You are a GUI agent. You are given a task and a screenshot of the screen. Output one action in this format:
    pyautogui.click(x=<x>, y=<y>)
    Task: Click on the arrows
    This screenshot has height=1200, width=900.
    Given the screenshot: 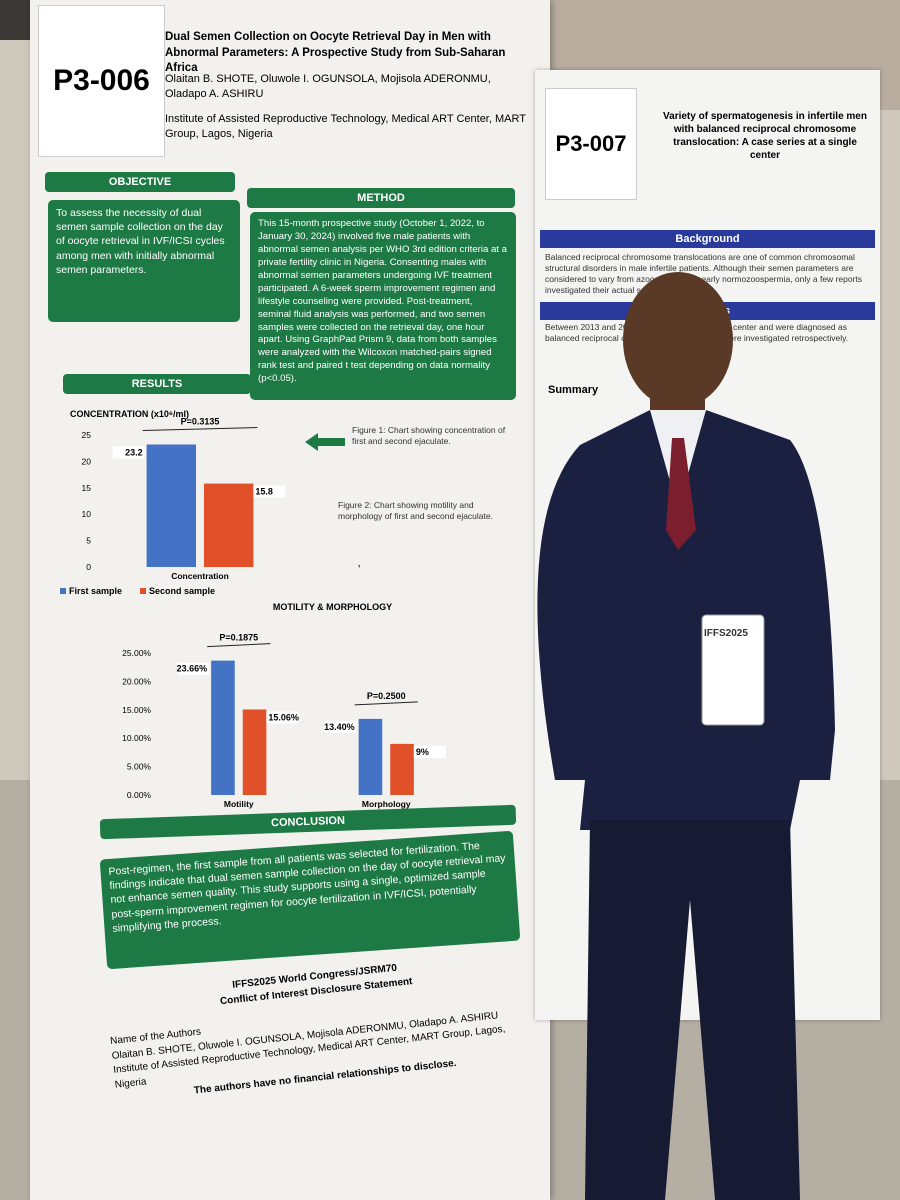 What is the action you would take?
    pyautogui.click(x=332, y=501)
    